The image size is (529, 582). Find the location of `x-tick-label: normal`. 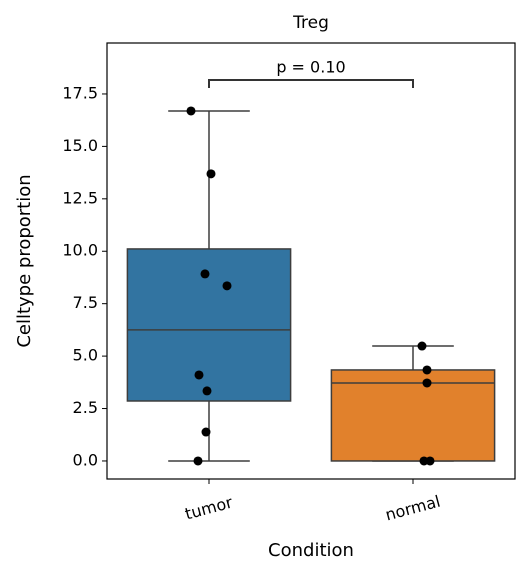

x-tick-label: normal is located at coordinates (412, 508).